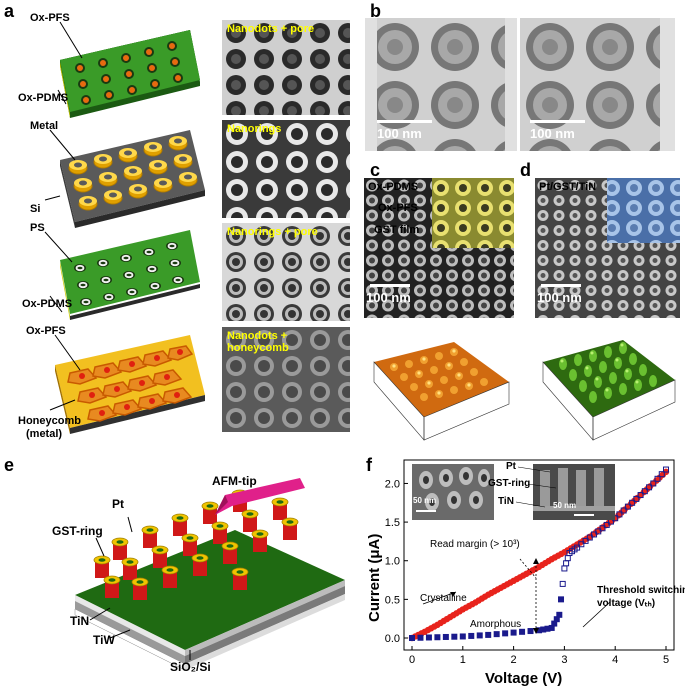 This screenshot has height=691, width=685. Describe the element at coordinates (132, 179) in the screenshot. I see `schematic-metal-rings` at that location.